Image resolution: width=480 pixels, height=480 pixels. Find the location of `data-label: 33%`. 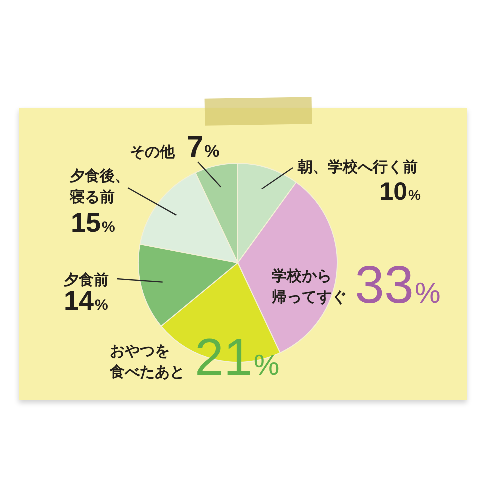

data-label: 33% is located at coordinates (398, 285).